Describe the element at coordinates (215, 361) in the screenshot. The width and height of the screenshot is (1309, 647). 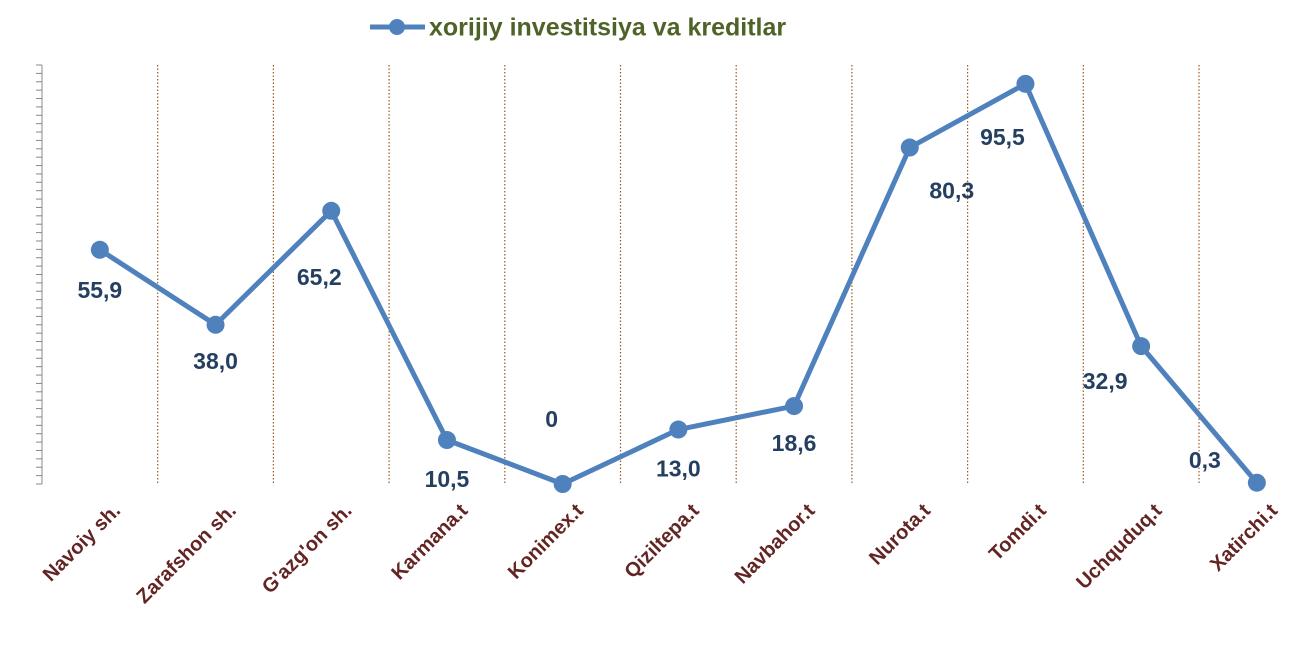
I see `value-label: 38,0` at that location.